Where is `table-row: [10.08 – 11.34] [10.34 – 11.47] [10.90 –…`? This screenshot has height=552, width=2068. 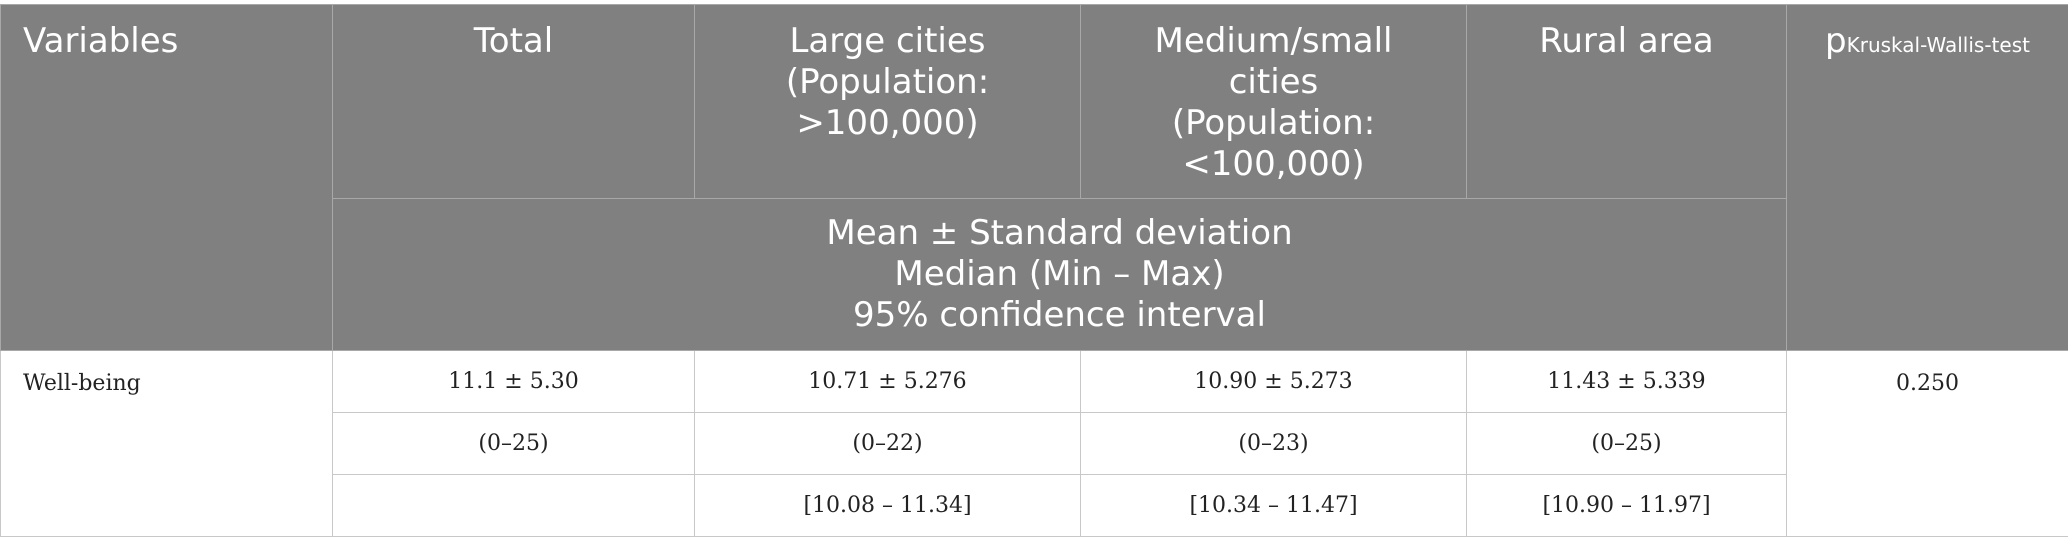
table-row: [10.08 – 11.34] [10.34 – 11.47] [10.90 –… is located at coordinates (1034, 505).